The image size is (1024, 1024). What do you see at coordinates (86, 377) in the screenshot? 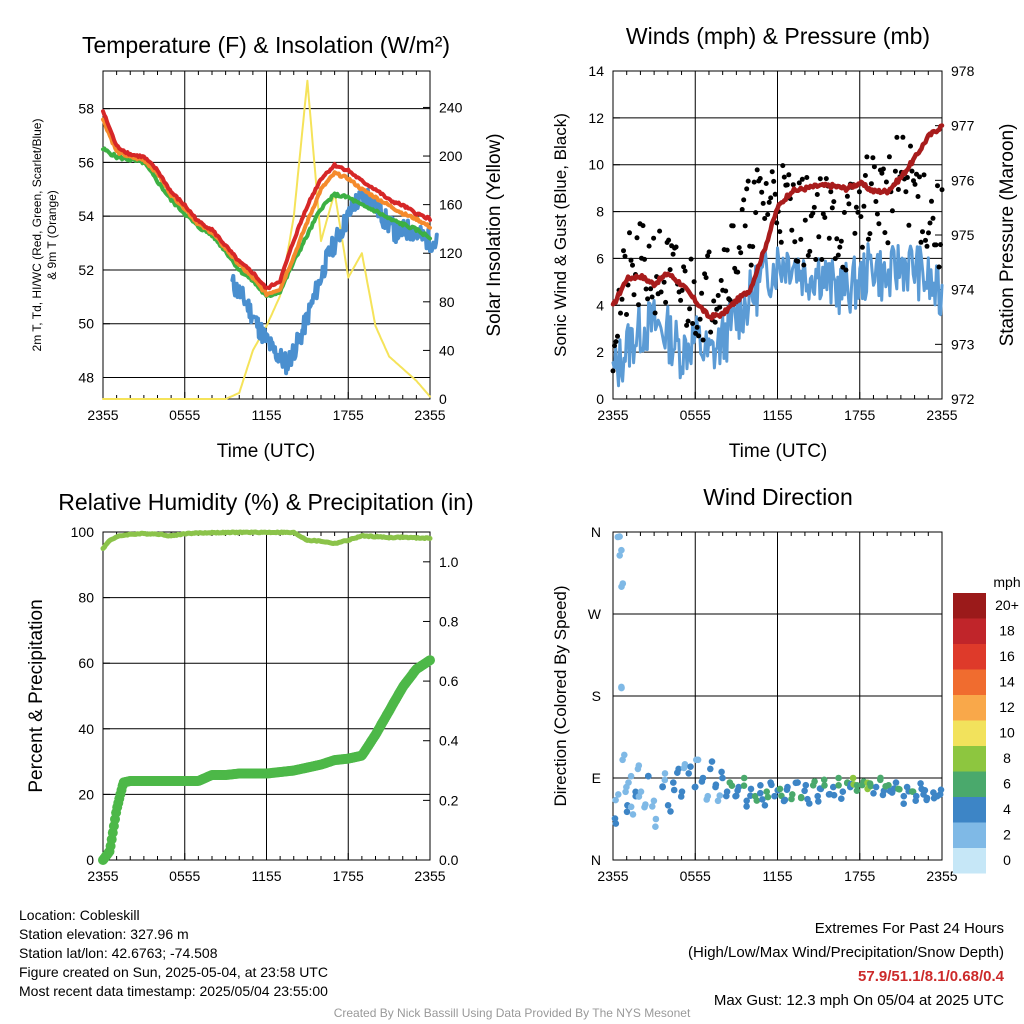
I see `temp-ytick-label: 48` at bounding box center [86, 377].